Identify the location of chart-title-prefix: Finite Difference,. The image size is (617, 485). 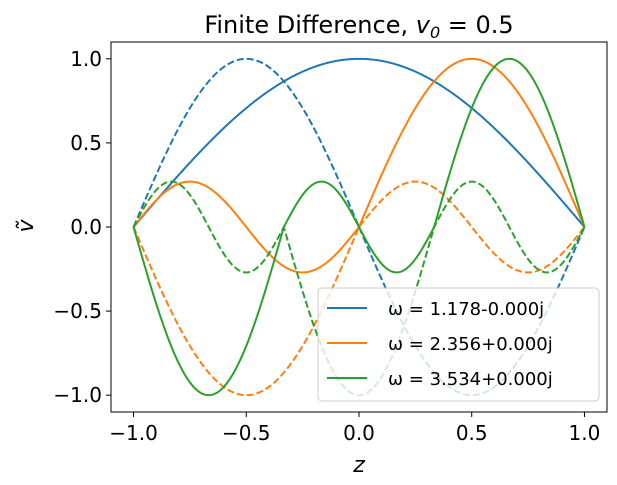
(309, 25).